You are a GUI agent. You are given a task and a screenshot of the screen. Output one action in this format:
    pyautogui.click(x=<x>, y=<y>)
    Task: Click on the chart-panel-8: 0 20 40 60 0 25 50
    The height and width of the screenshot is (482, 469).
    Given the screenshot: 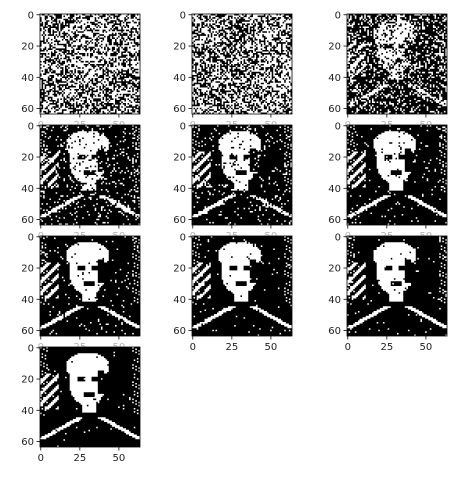 What is the action you would take?
    pyautogui.click(x=233, y=292)
    